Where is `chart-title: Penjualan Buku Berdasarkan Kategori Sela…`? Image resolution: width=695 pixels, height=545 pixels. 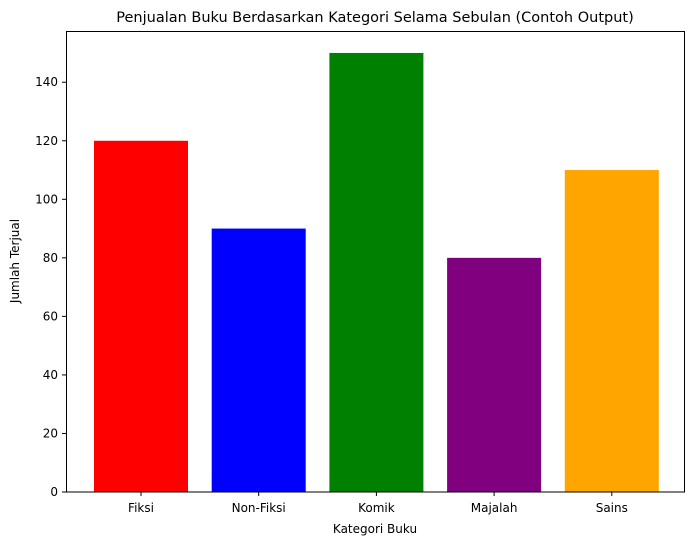
chart-title: Penjualan Buku Berdasarkan Kategori Sela… is located at coordinates (374, 18).